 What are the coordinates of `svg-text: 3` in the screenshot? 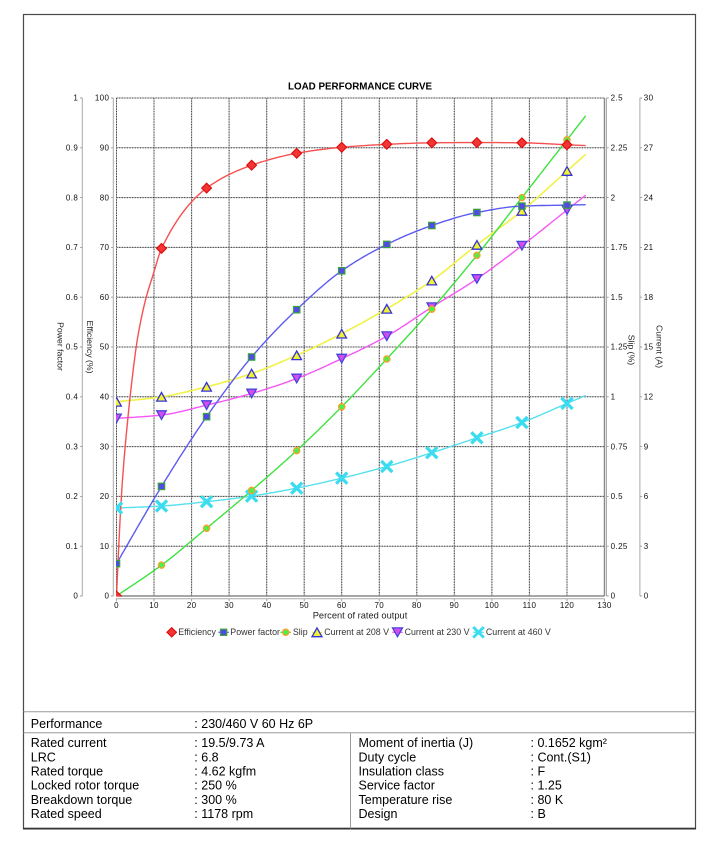 It's located at (646, 546).